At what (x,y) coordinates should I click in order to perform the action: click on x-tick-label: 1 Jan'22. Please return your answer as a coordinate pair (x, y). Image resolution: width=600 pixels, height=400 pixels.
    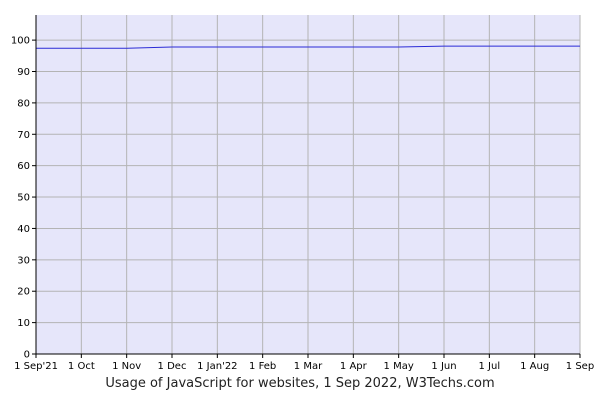
    Looking at the image, I should click on (217, 366).